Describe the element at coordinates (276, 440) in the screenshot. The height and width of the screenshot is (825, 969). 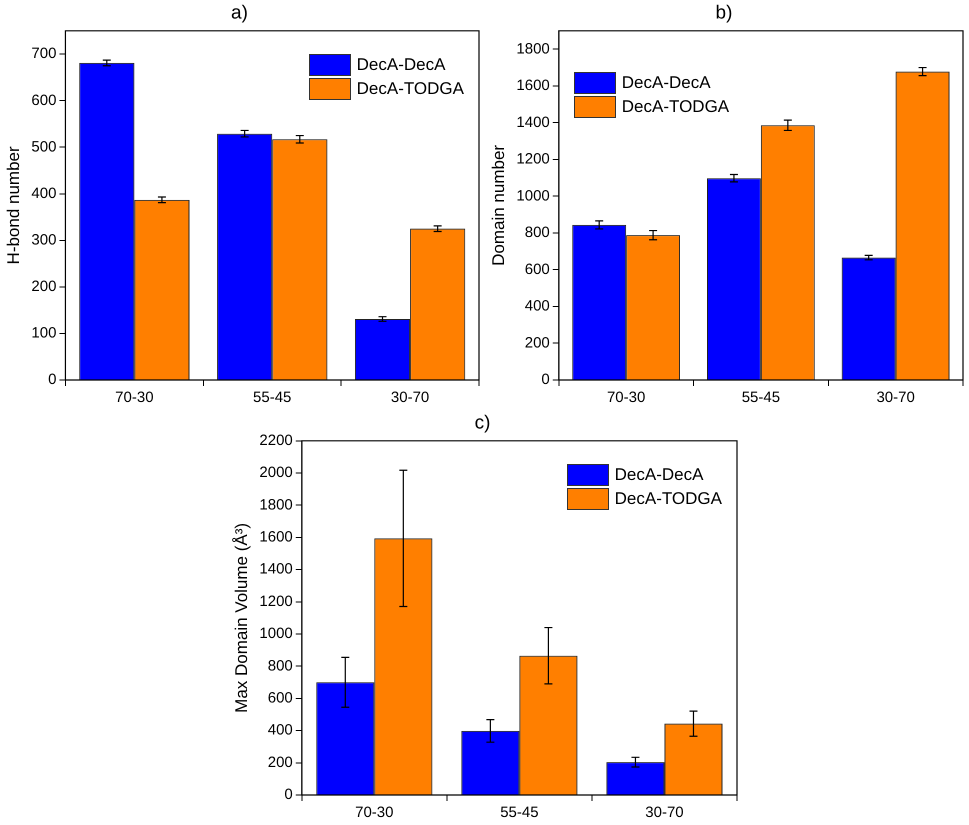
I see `y-tick-label: 2200` at that location.